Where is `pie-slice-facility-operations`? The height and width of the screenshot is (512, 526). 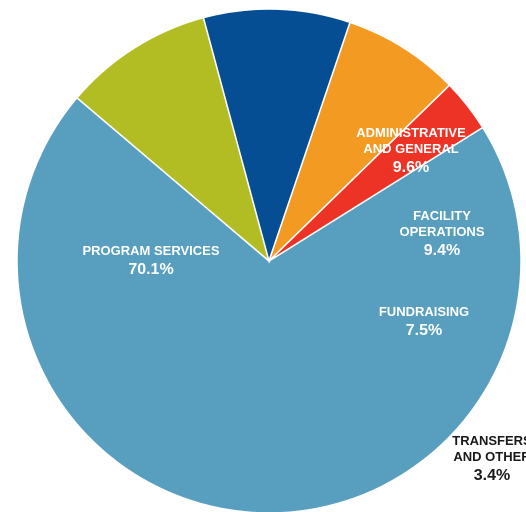 pie-slice-facility-operations is located at coordinates (276, 136).